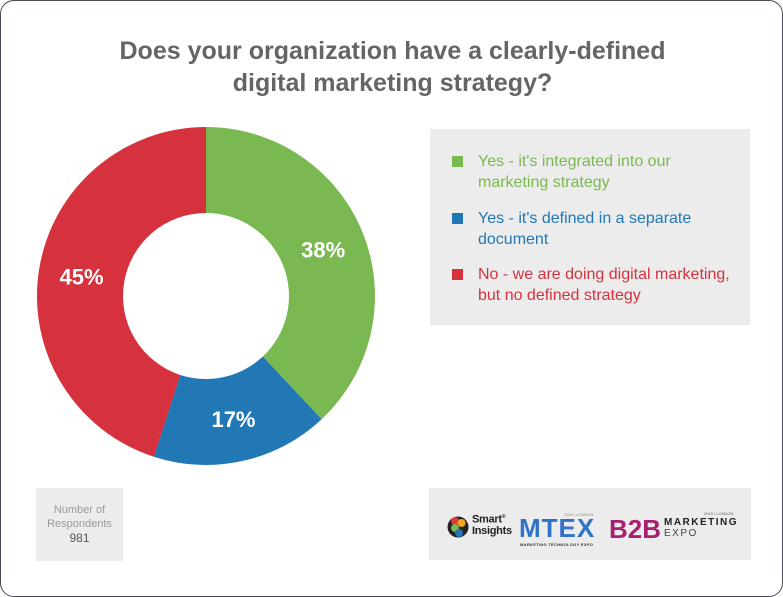  I want to click on mtex-logo: MTEX, so click(557, 528).